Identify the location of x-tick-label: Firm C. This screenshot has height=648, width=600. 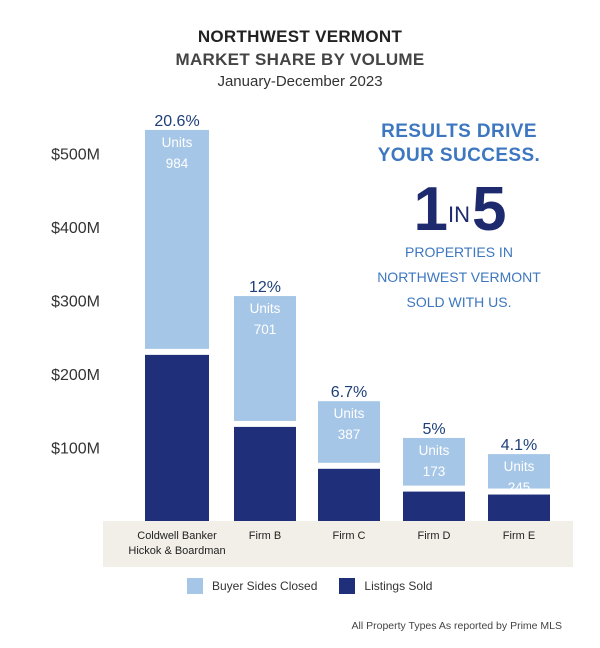
(349, 536).